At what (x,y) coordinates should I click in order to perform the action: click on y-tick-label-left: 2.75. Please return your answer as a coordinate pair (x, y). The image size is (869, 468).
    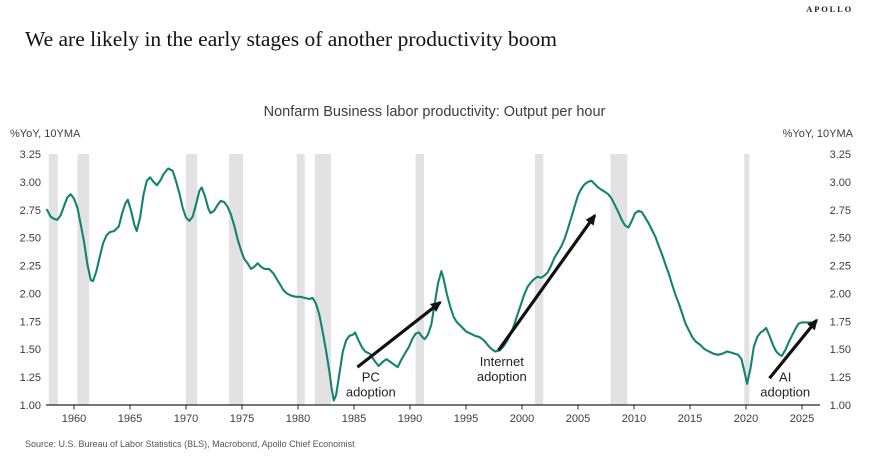
    Looking at the image, I should click on (30, 211).